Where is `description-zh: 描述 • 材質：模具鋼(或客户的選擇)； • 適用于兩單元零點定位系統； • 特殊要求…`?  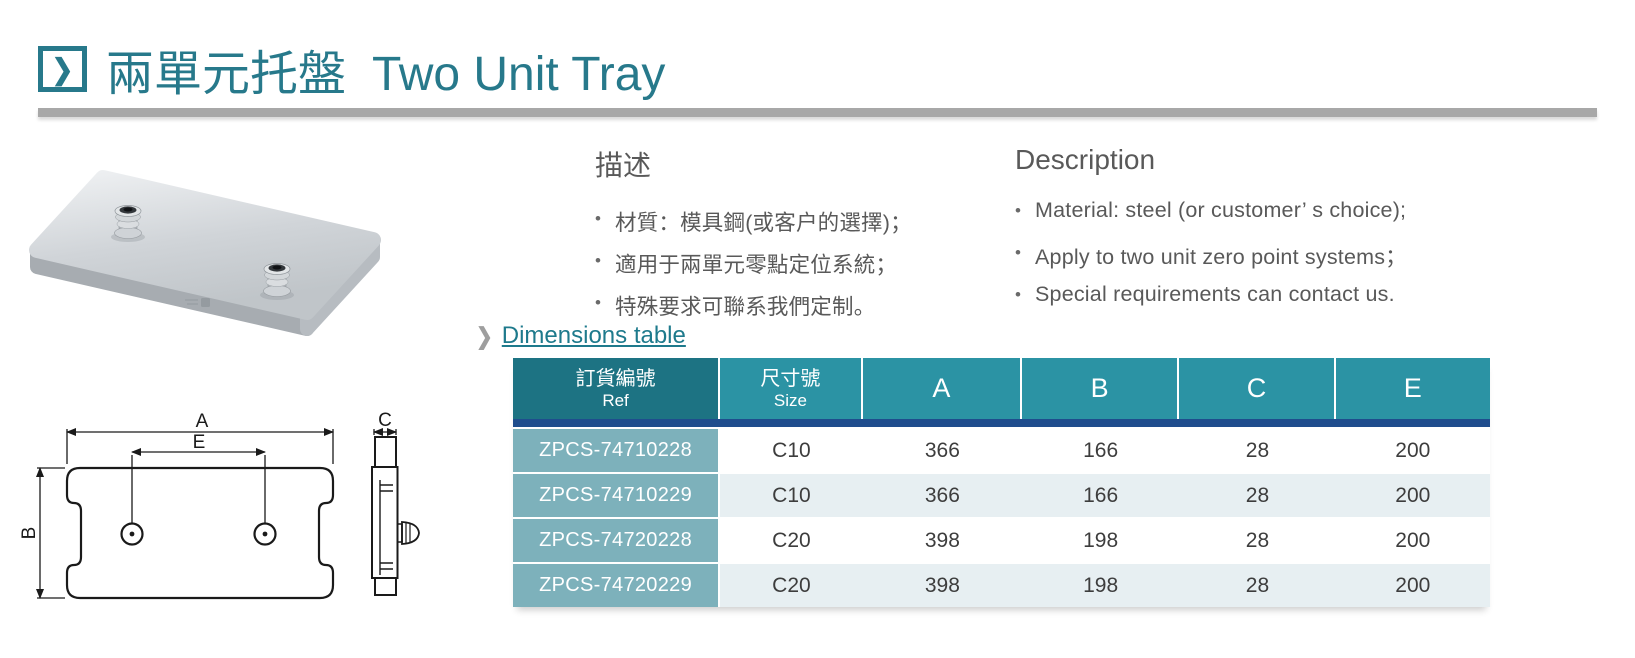
description-zh: 描述 • 材質：模具鋼(或客户的選擇)； • 適用于兩單元零點定位系統； • 特殊要求… is located at coordinates (795, 238).